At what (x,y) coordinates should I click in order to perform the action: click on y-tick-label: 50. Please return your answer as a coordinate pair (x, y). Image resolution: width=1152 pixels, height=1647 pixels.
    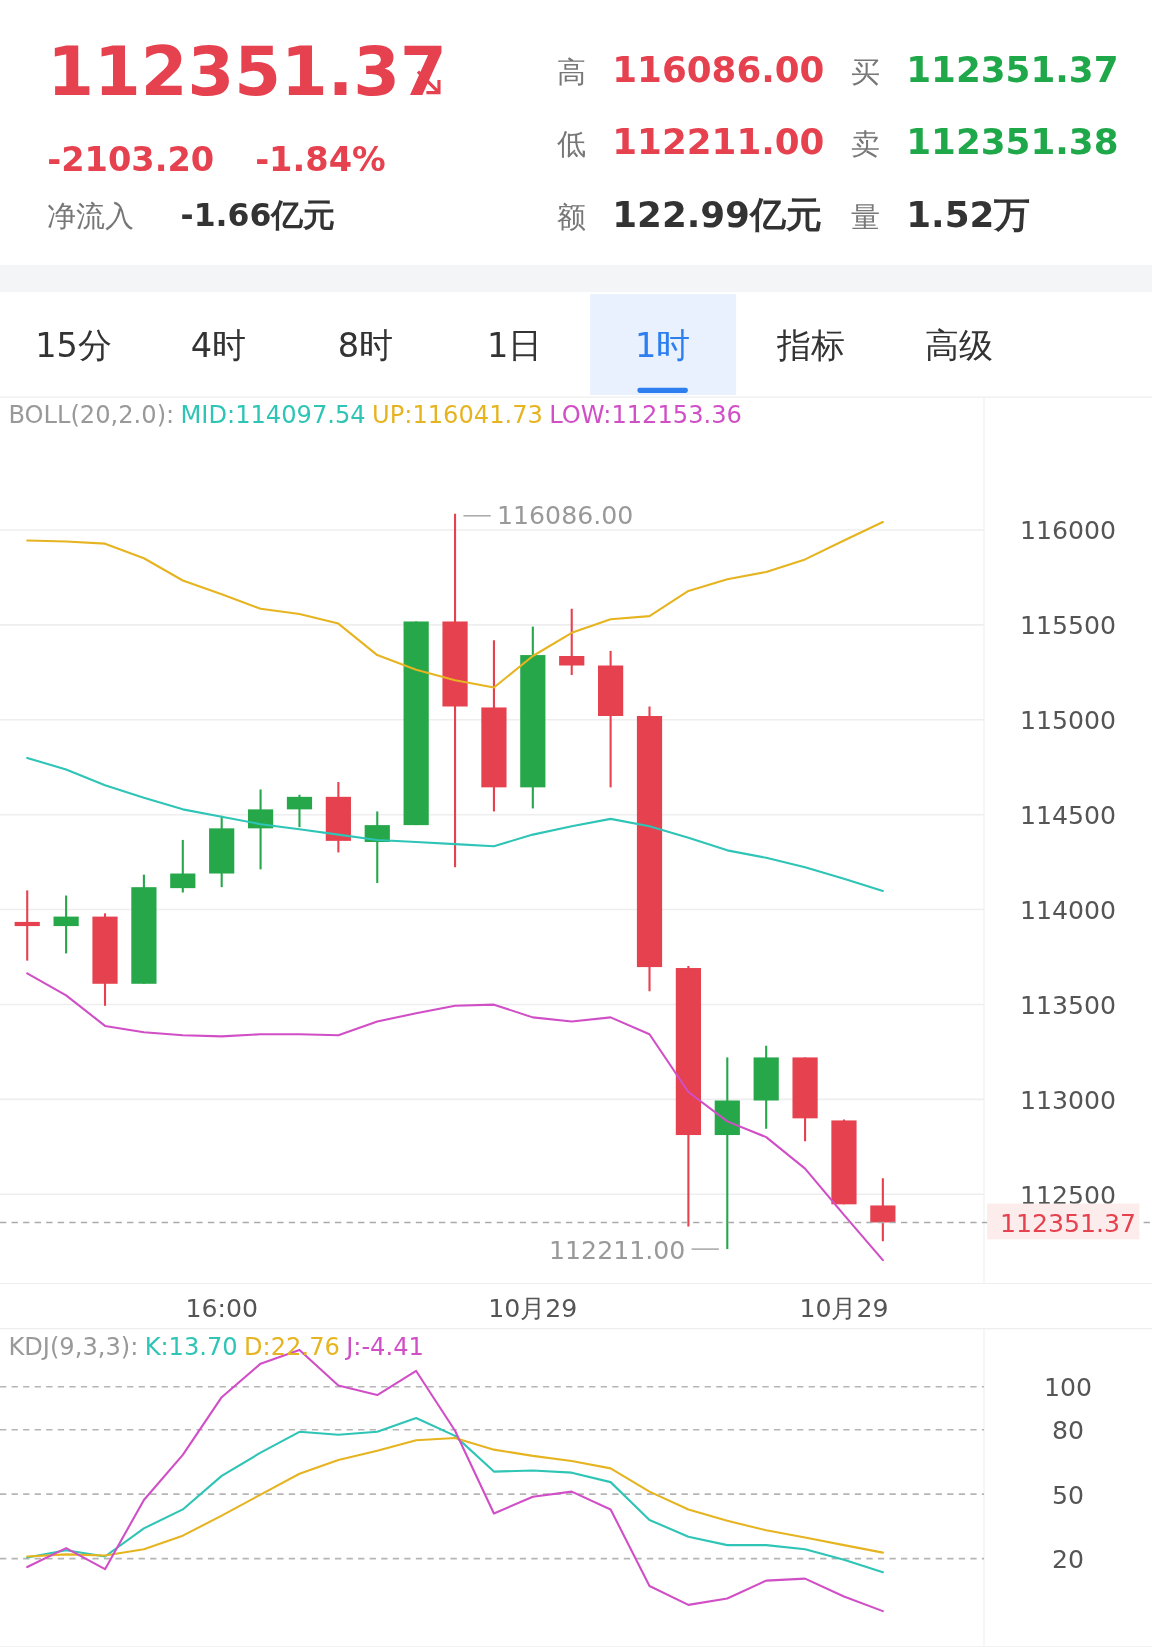
    Looking at the image, I should click on (1068, 1495).